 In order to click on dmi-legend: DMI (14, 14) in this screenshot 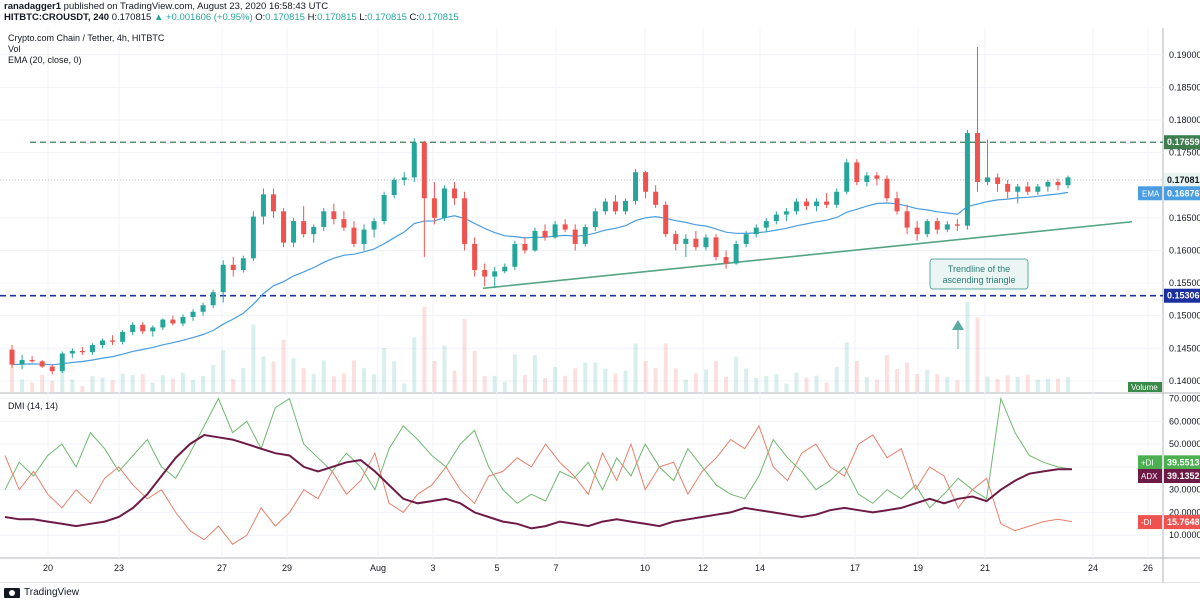, I will do `click(33, 406)`.